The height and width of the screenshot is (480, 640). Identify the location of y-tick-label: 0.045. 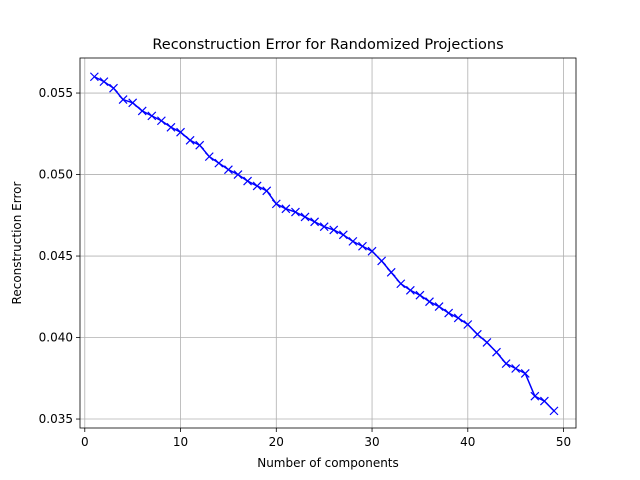
(56, 256).